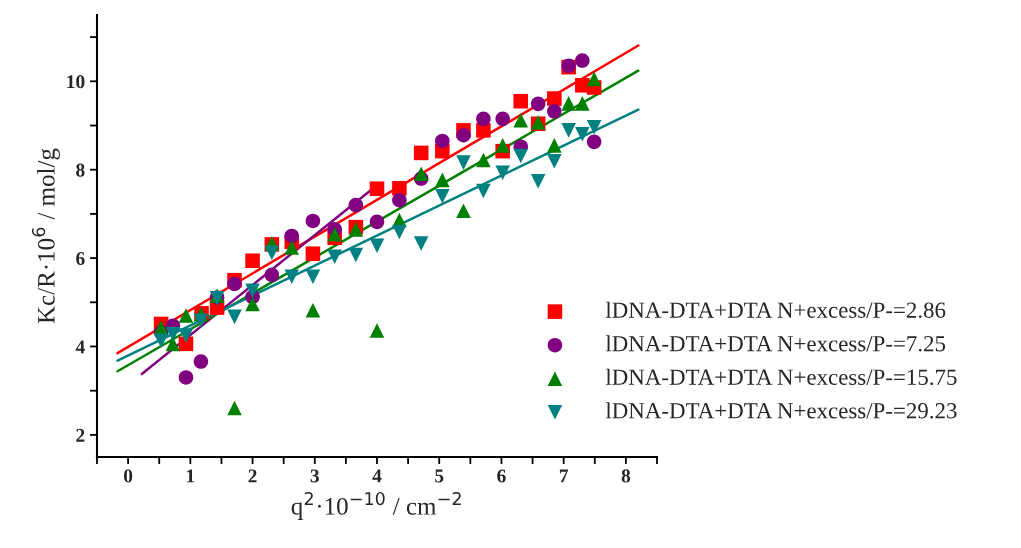 Image resolution: width=1021 pixels, height=548 pixels. What do you see at coordinates (76, 82) in the screenshot?
I see `y-tick-label: 10` at bounding box center [76, 82].